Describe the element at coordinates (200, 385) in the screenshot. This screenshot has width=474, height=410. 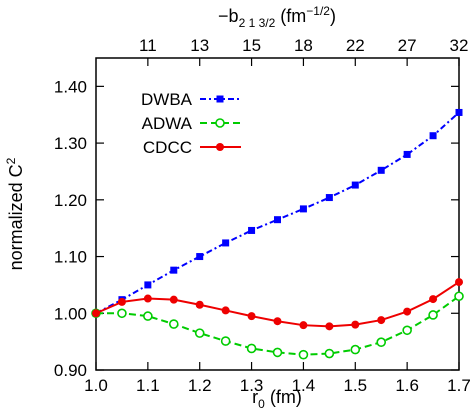
I see `x-tick-label: 1.2` at that location.